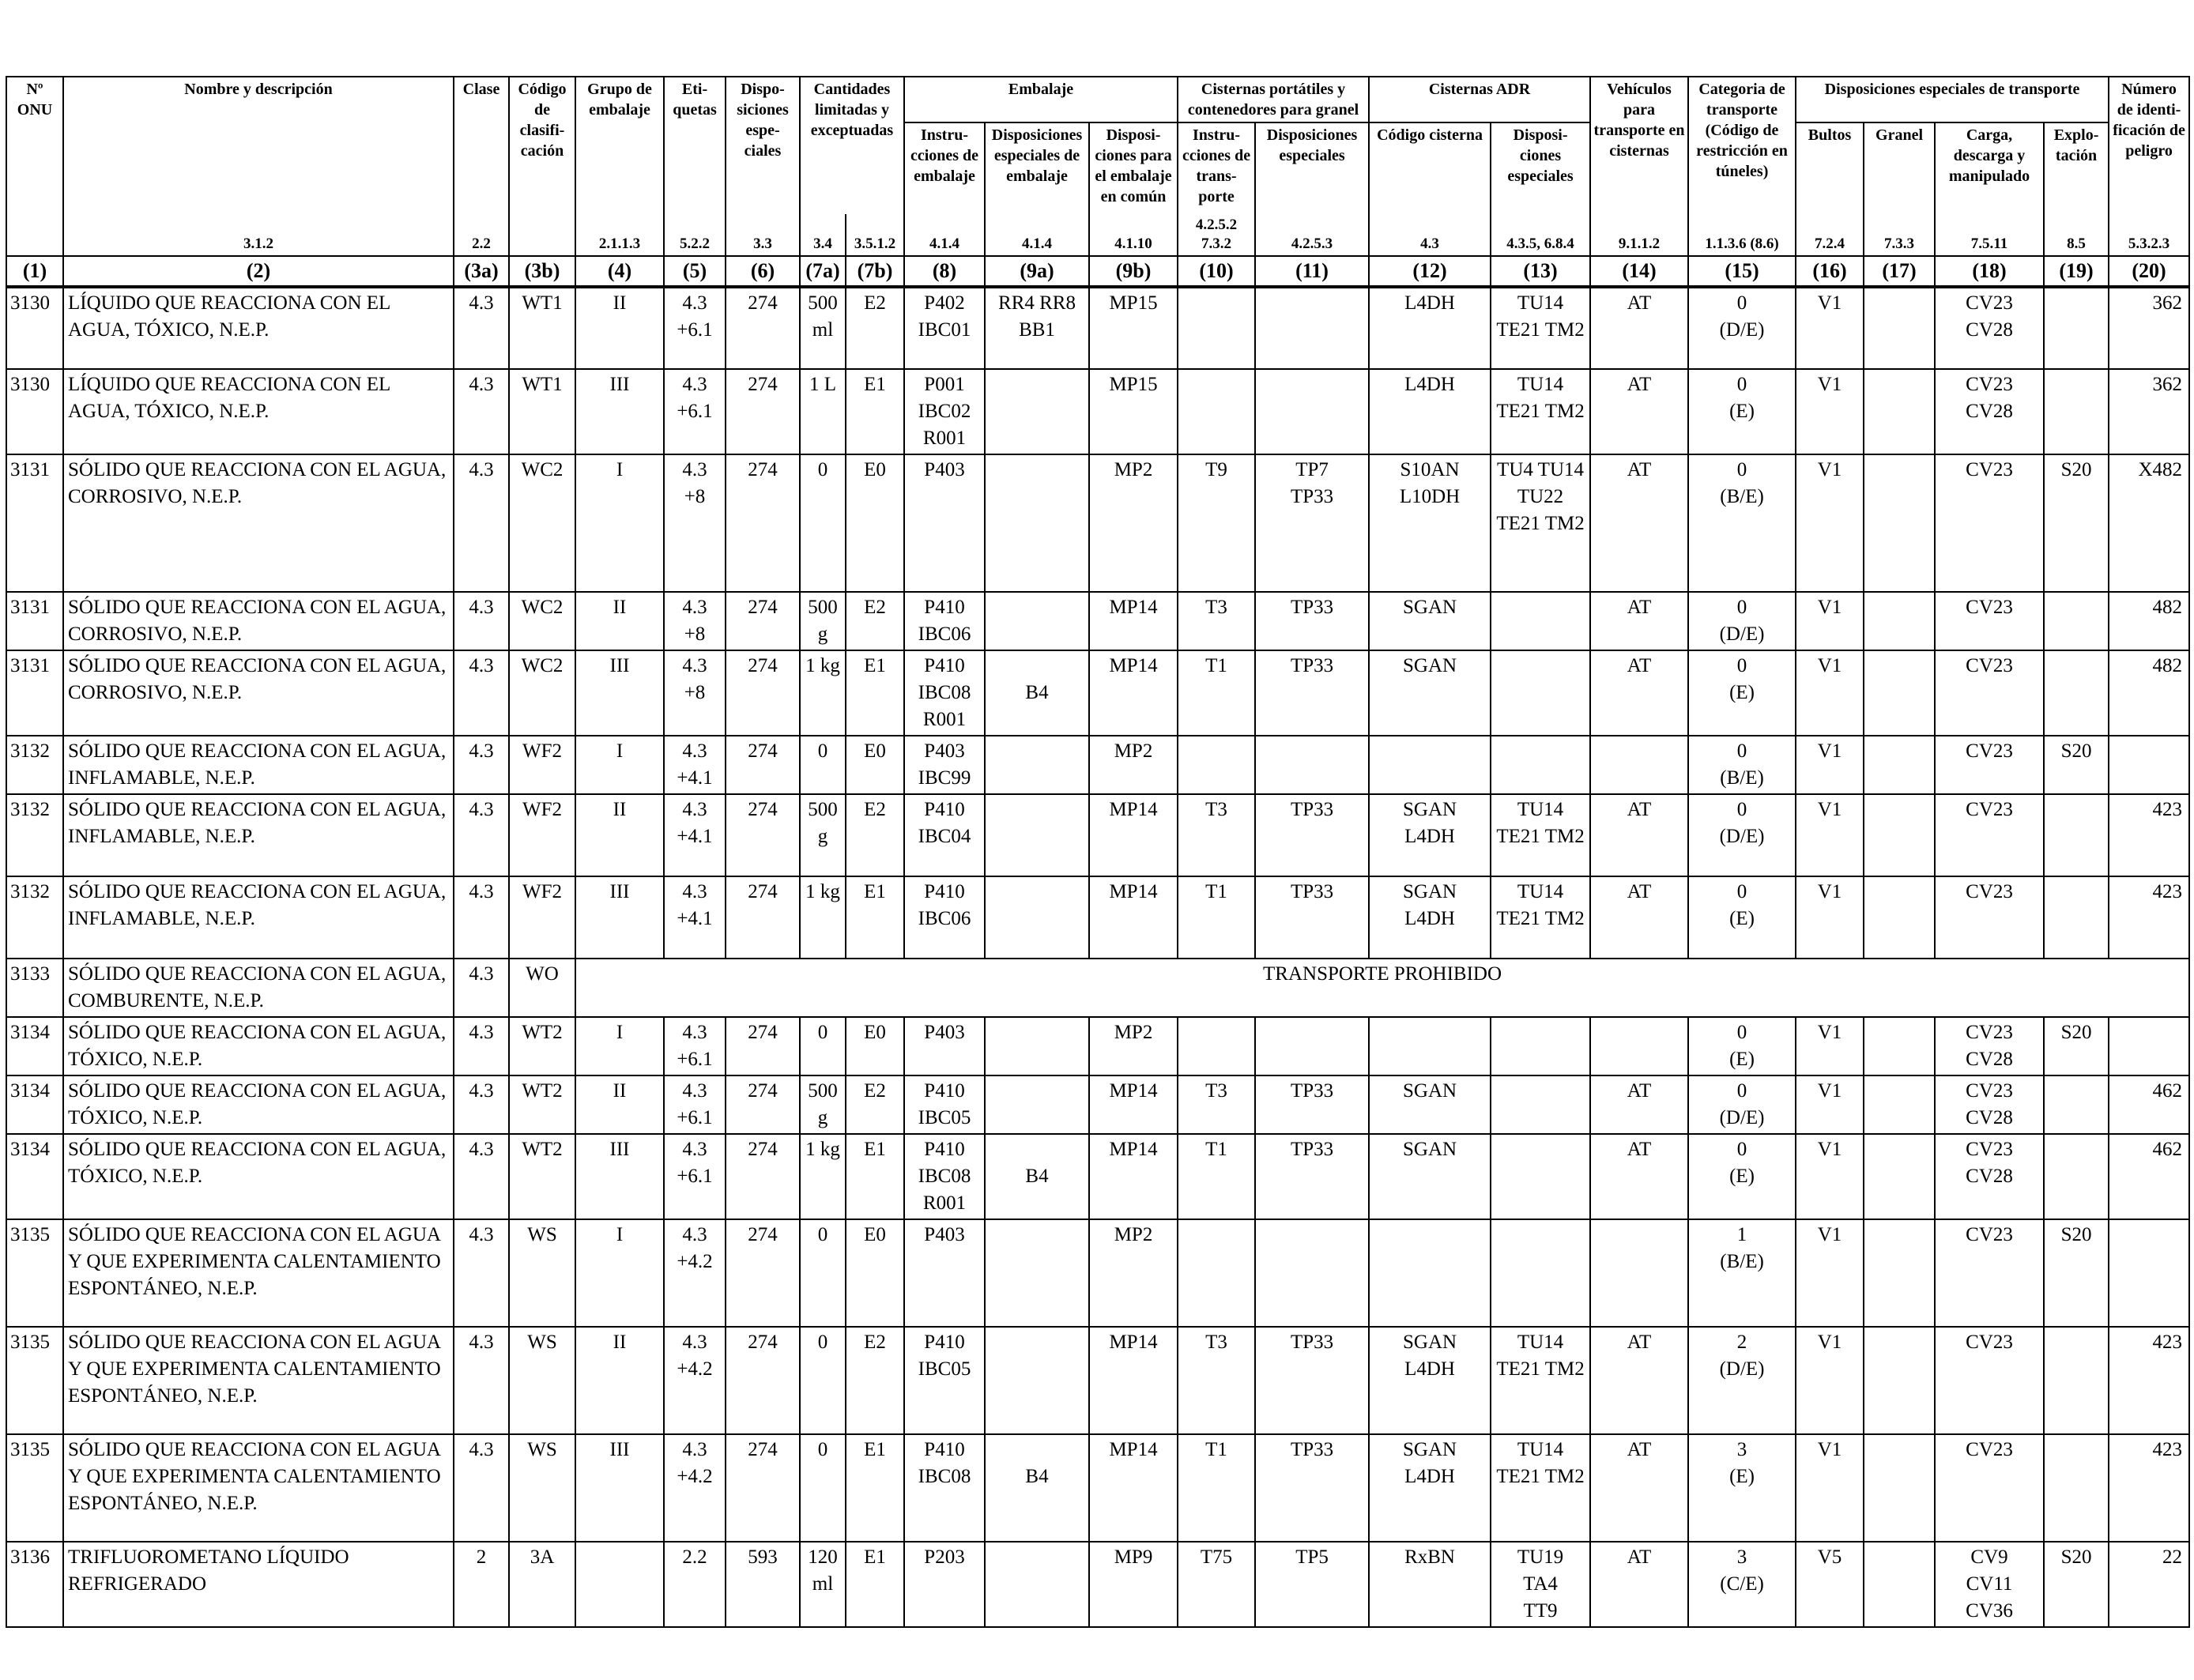 The image size is (2194, 1680). What do you see at coordinates (542, 271) in the screenshot?
I see `column-number: (3b)` at bounding box center [542, 271].